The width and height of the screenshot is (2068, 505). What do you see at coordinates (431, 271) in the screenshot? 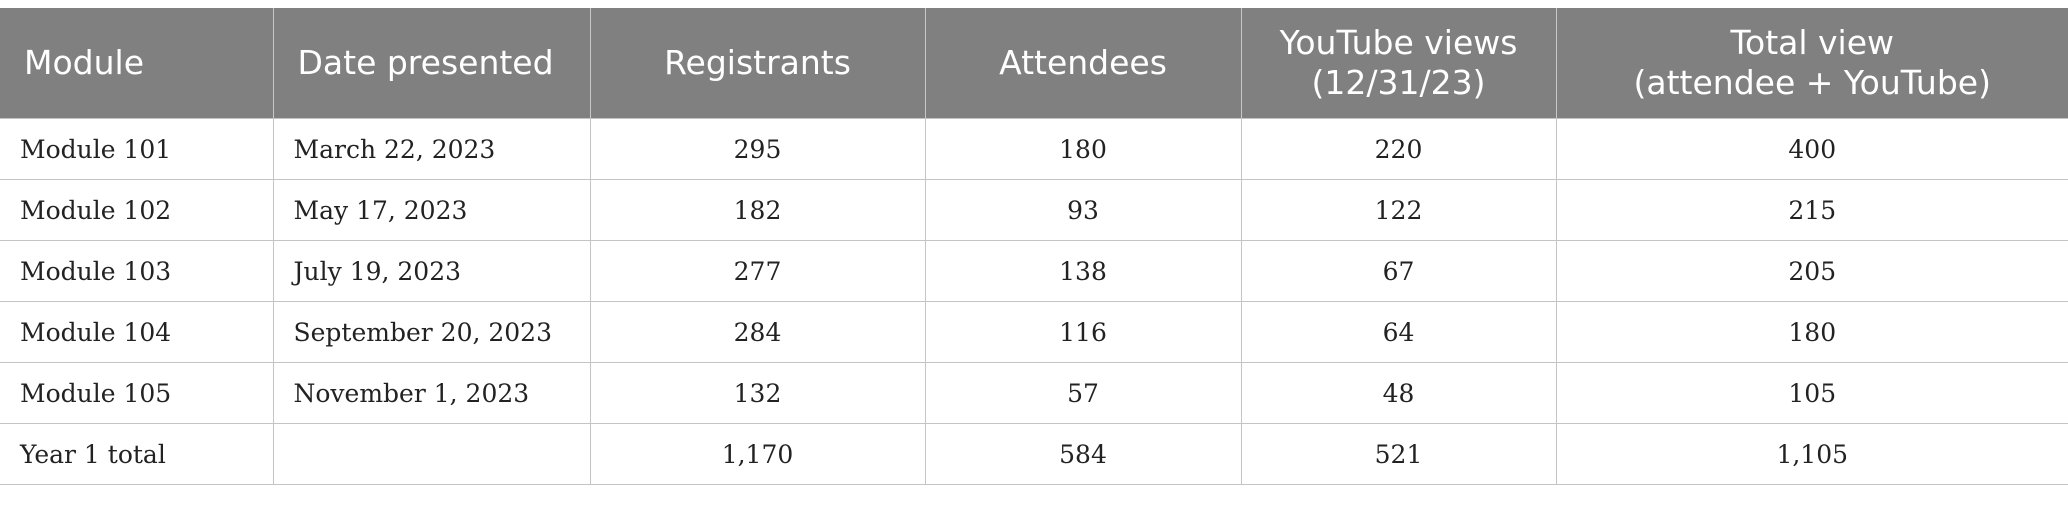
I see `cell-date: July 19, 2023` at bounding box center [431, 271].